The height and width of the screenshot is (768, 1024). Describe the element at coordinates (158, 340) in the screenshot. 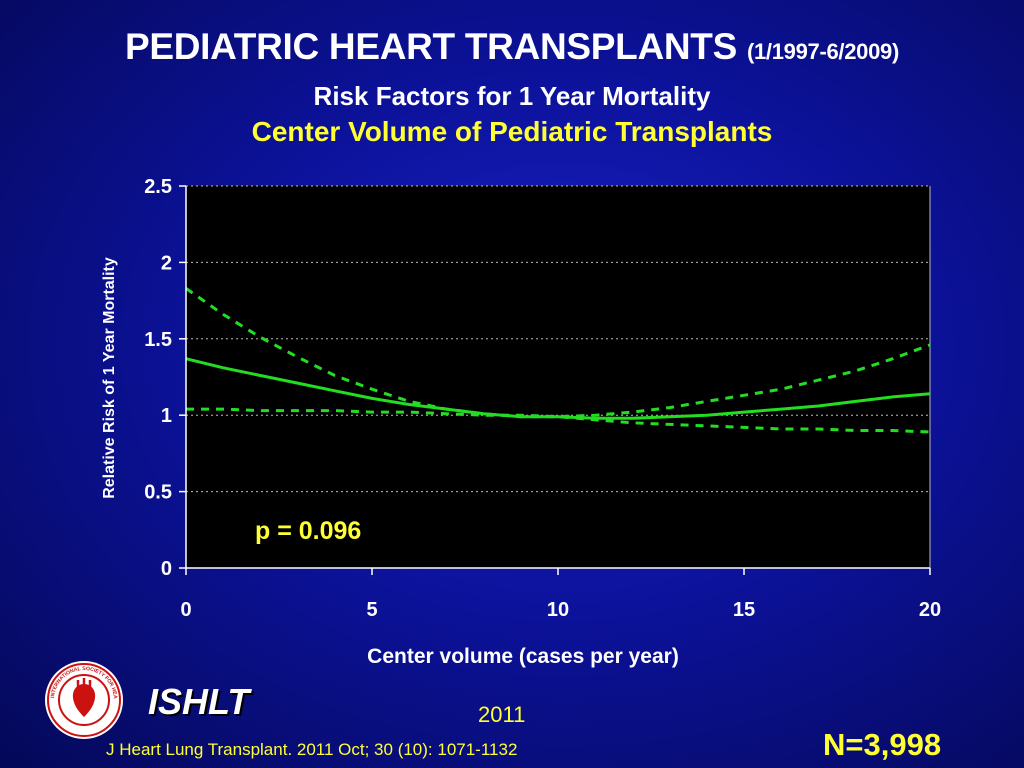

I see `y-tick-label-1.5: 1.5` at that location.